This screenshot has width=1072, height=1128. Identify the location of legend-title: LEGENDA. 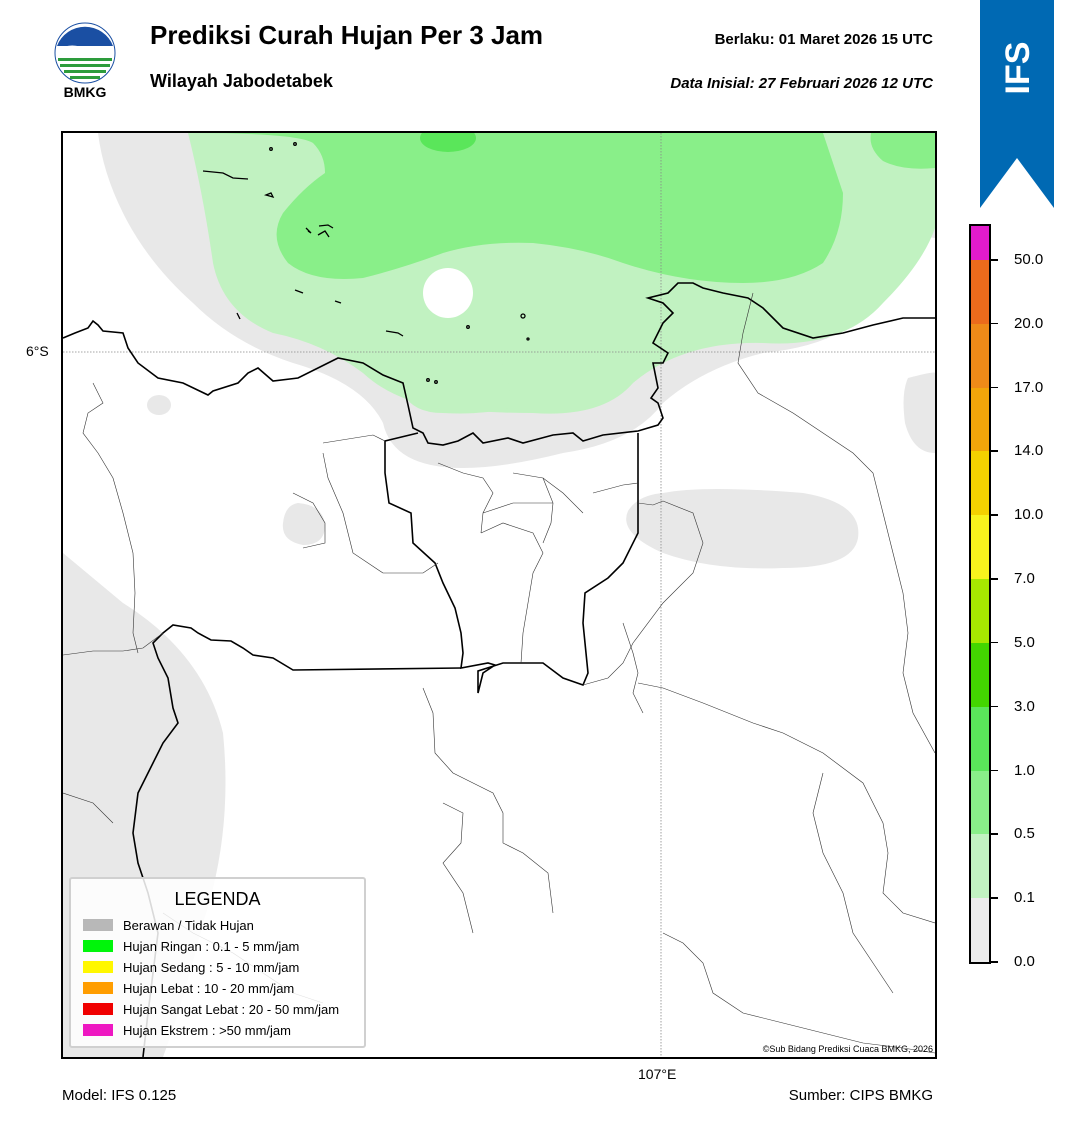
(217, 899).